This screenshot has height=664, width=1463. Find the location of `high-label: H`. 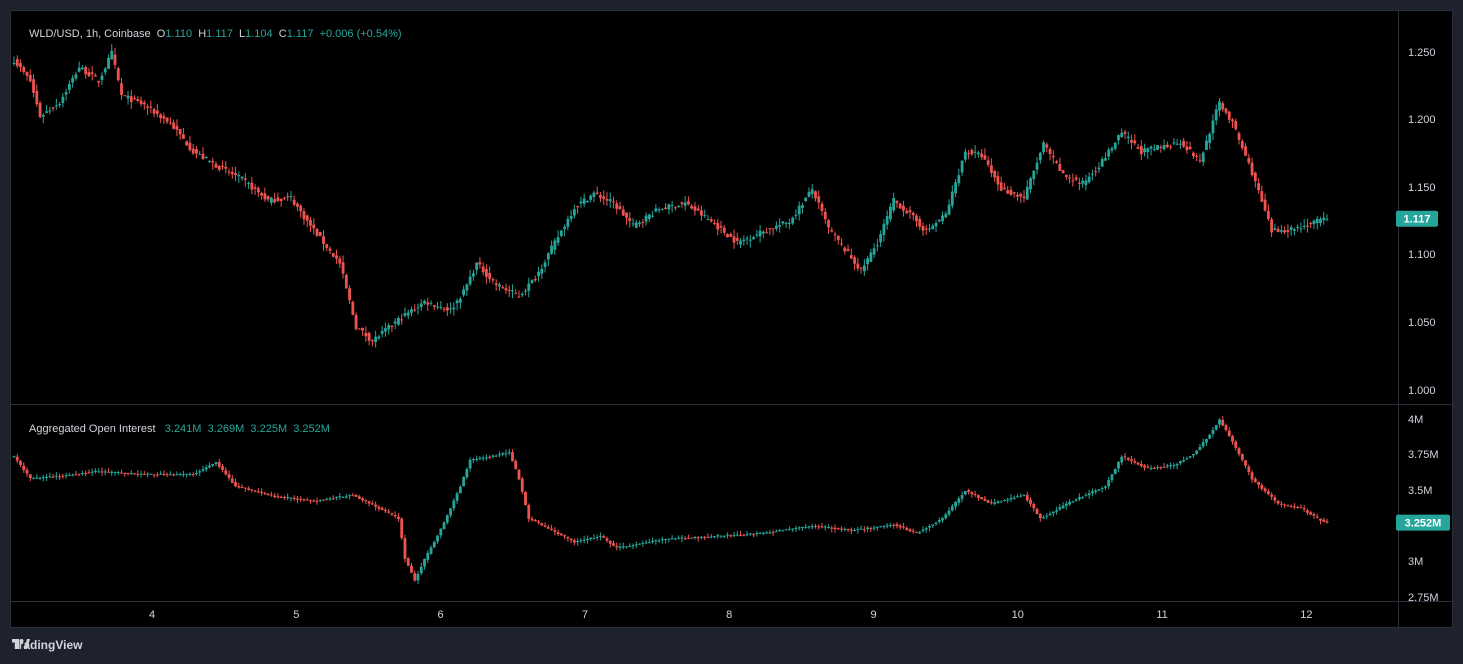

high-label: H is located at coordinates (202, 34).